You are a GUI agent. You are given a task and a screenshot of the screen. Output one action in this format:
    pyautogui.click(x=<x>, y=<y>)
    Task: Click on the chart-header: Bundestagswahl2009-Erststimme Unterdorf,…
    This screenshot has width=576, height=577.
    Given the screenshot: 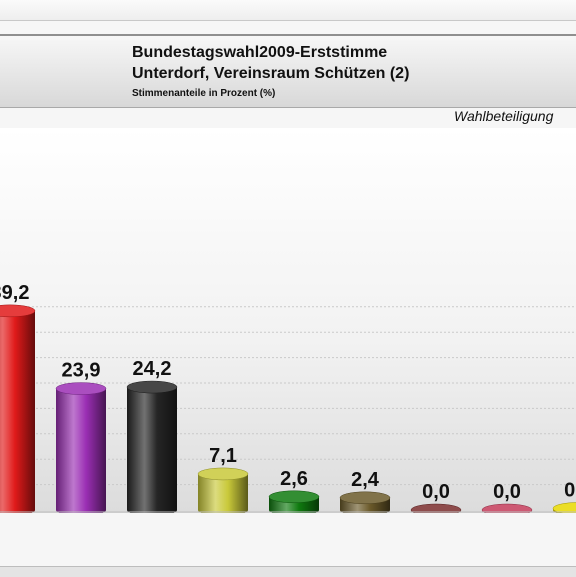 What is the action you would take?
    pyautogui.click(x=288, y=71)
    